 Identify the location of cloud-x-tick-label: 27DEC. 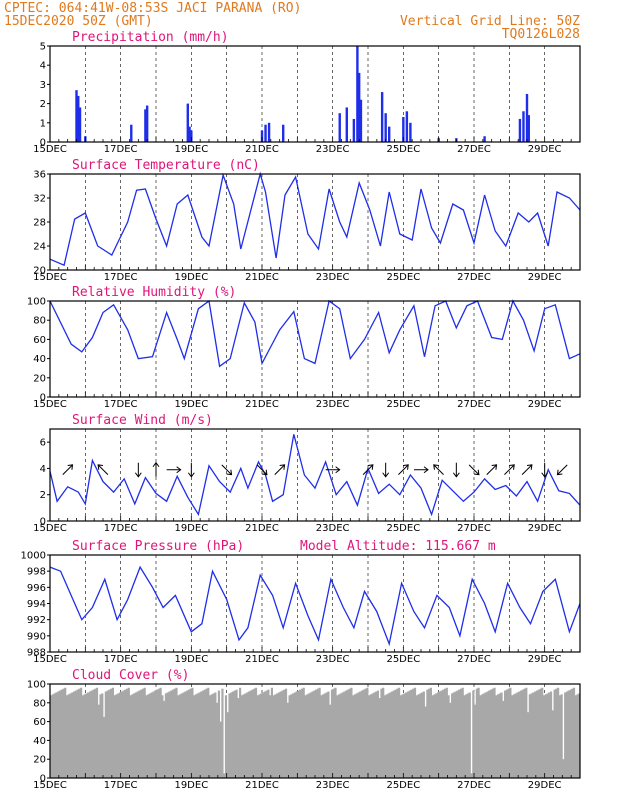
(474, 785).